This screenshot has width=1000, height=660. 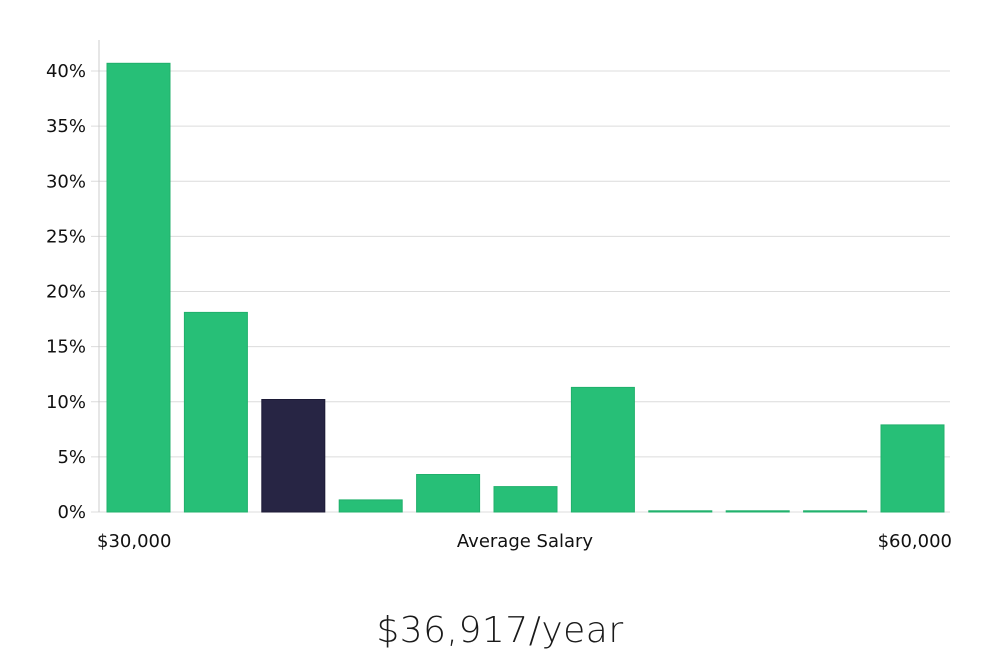 I want to click on y-tick-label: 10%, so click(x=66, y=402).